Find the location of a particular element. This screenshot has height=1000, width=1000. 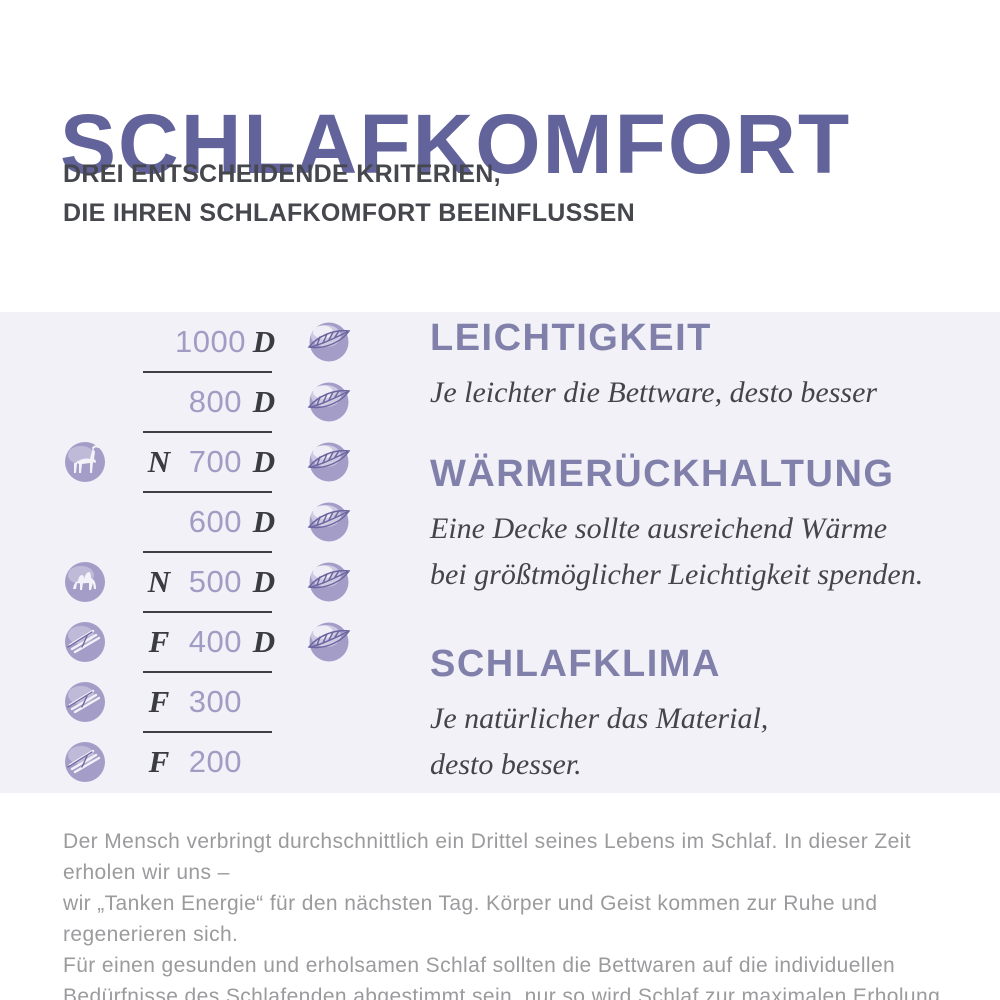

scale-row: N 500 D is located at coordinates (190, 582).